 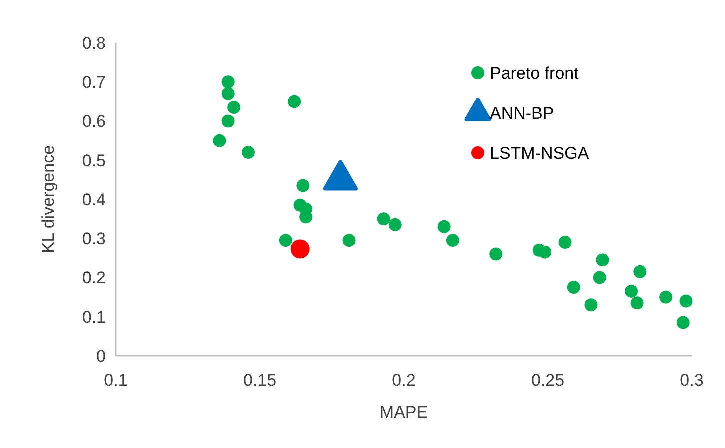 What do you see at coordinates (94, 43) in the screenshot?
I see `y-tick-label: 0.8` at bounding box center [94, 43].